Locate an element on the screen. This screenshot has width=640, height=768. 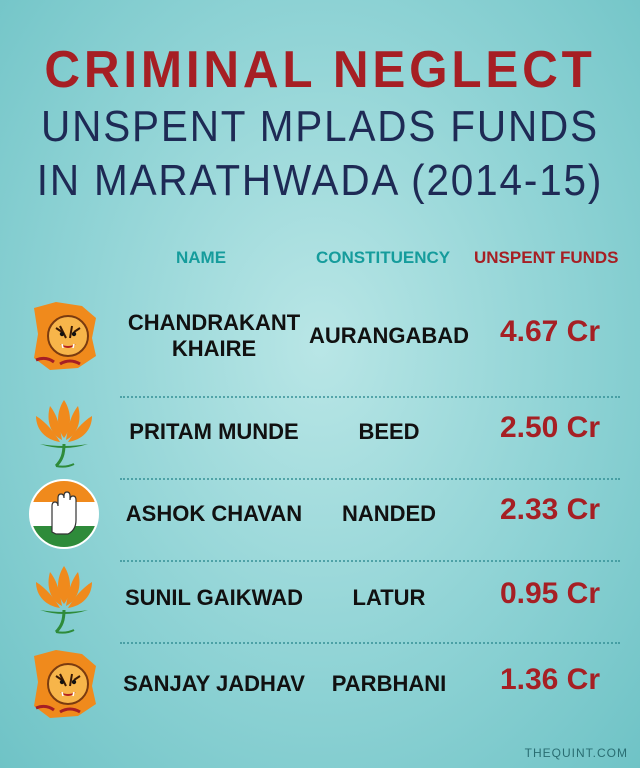
column-header-funds: UNSPENT FUNDS is located at coordinates (546, 257).